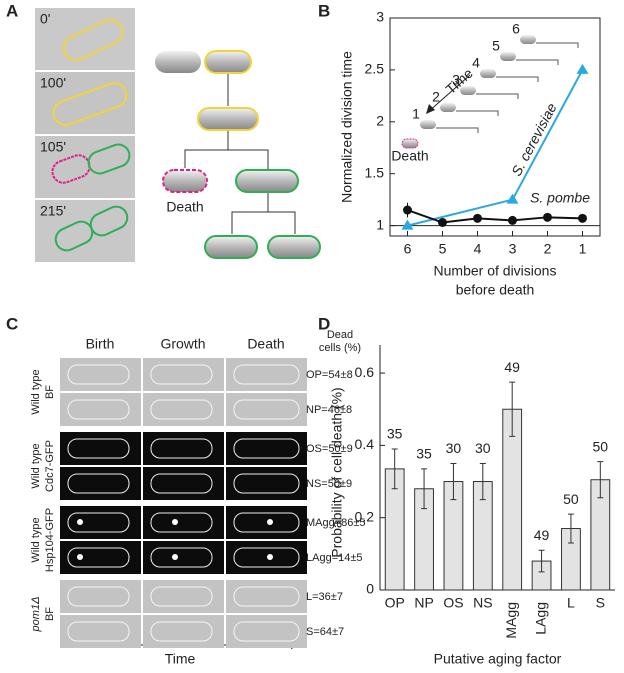  Describe the element at coordinates (36, 615) in the screenshot. I see `row-label: pom1Δ` at that location.